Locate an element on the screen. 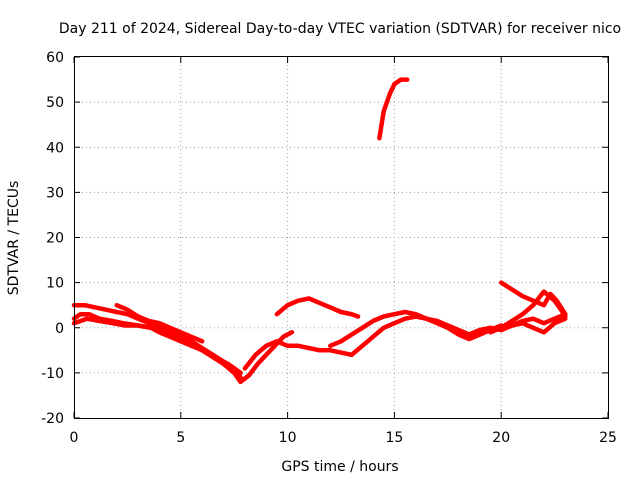 The image size is (640, 480). y-tick-label: 60 is located at coordinates (55, 58).